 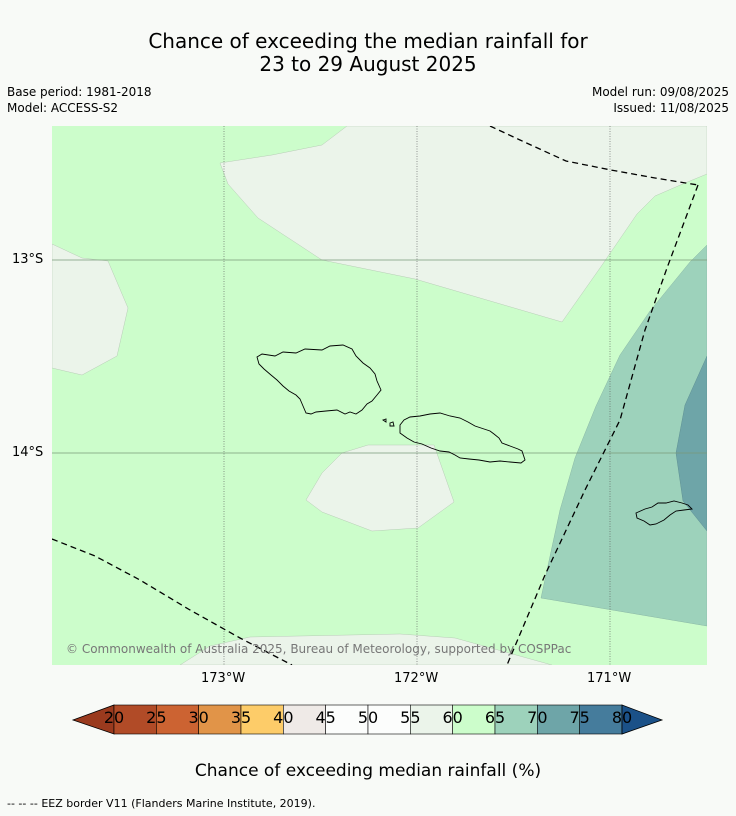 I want to click on colorbar-title: Chance of exceeding median rainfall (%), so click(x=368, y=771).